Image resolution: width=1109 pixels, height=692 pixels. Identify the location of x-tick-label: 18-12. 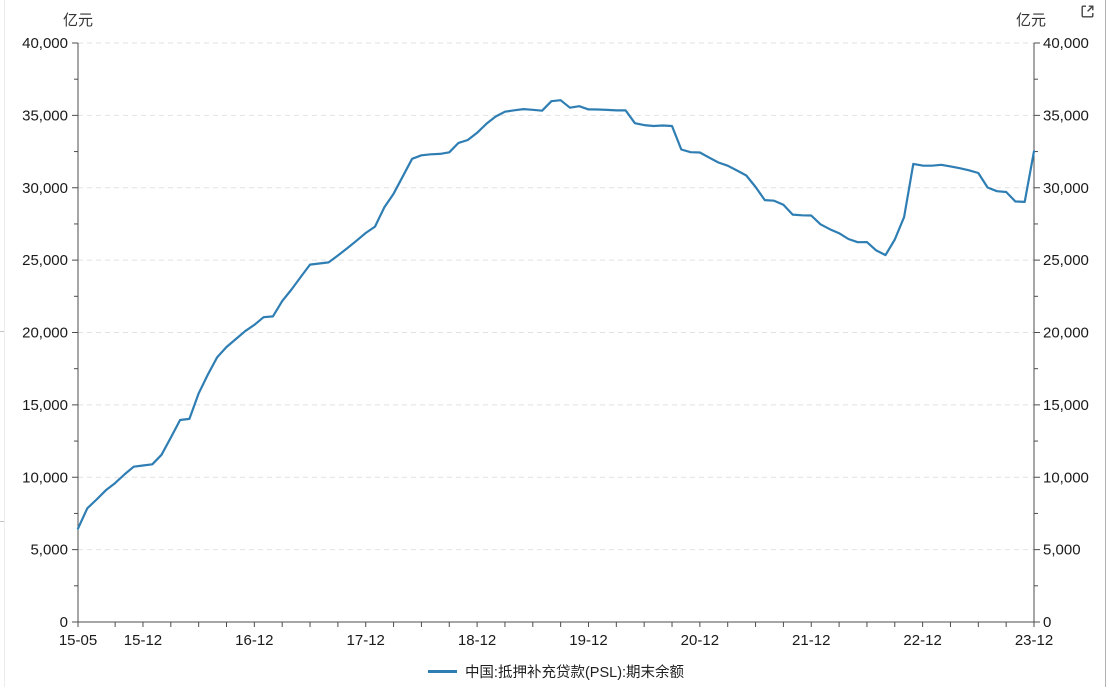
(477, 640).